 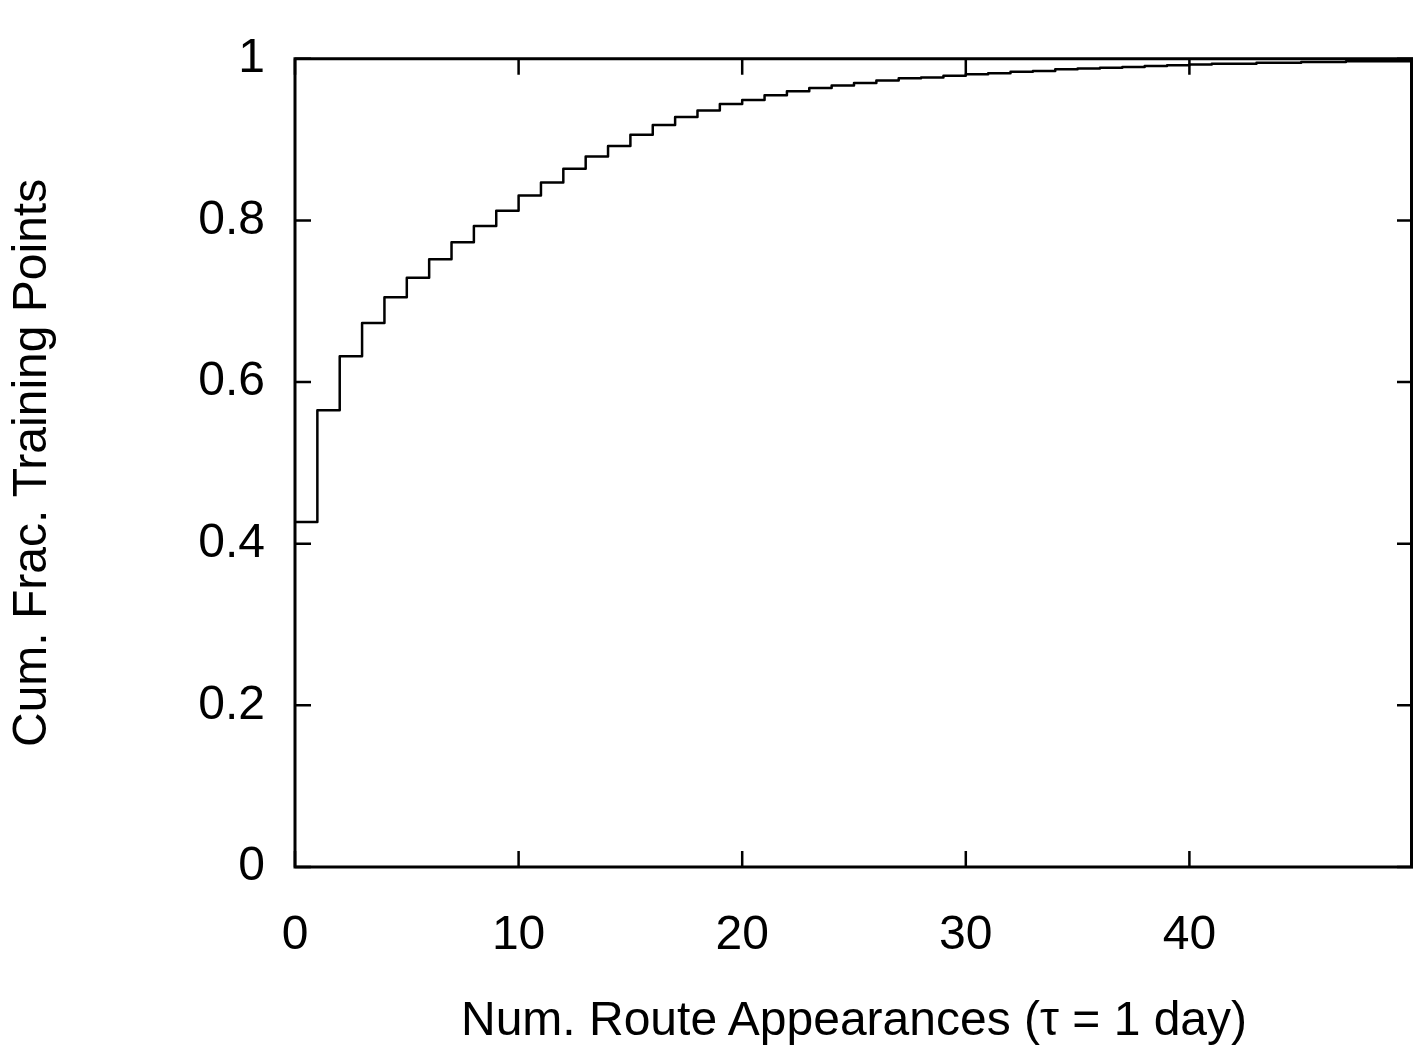 What do you see at coordinates (231, 540) in the screenshot?
I see `y-tick-label: 0.4` at bounding box center [231, 540].